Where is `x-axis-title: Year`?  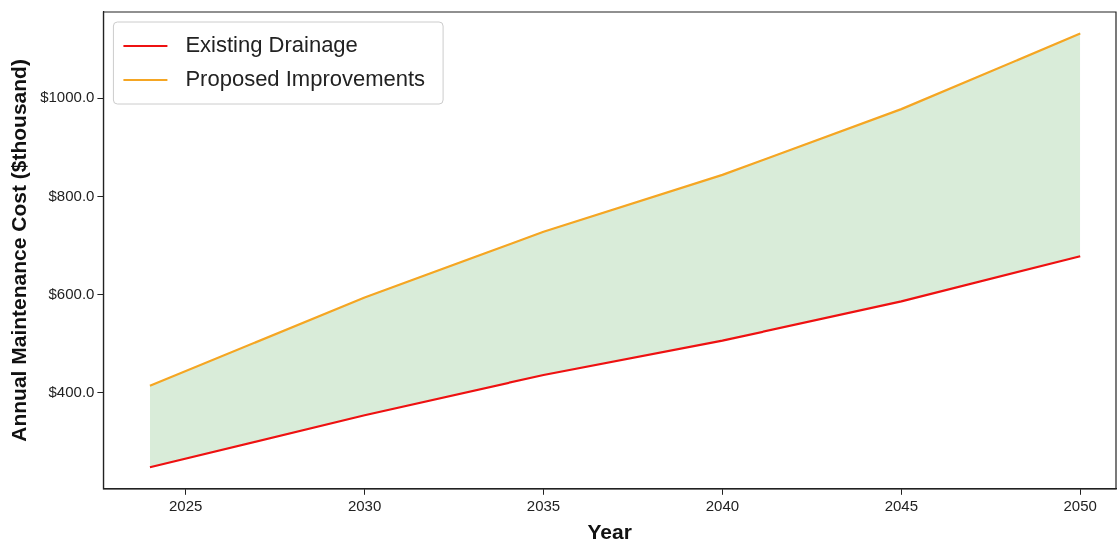 x-axis-title: Year is located at coordinates (609, 532).